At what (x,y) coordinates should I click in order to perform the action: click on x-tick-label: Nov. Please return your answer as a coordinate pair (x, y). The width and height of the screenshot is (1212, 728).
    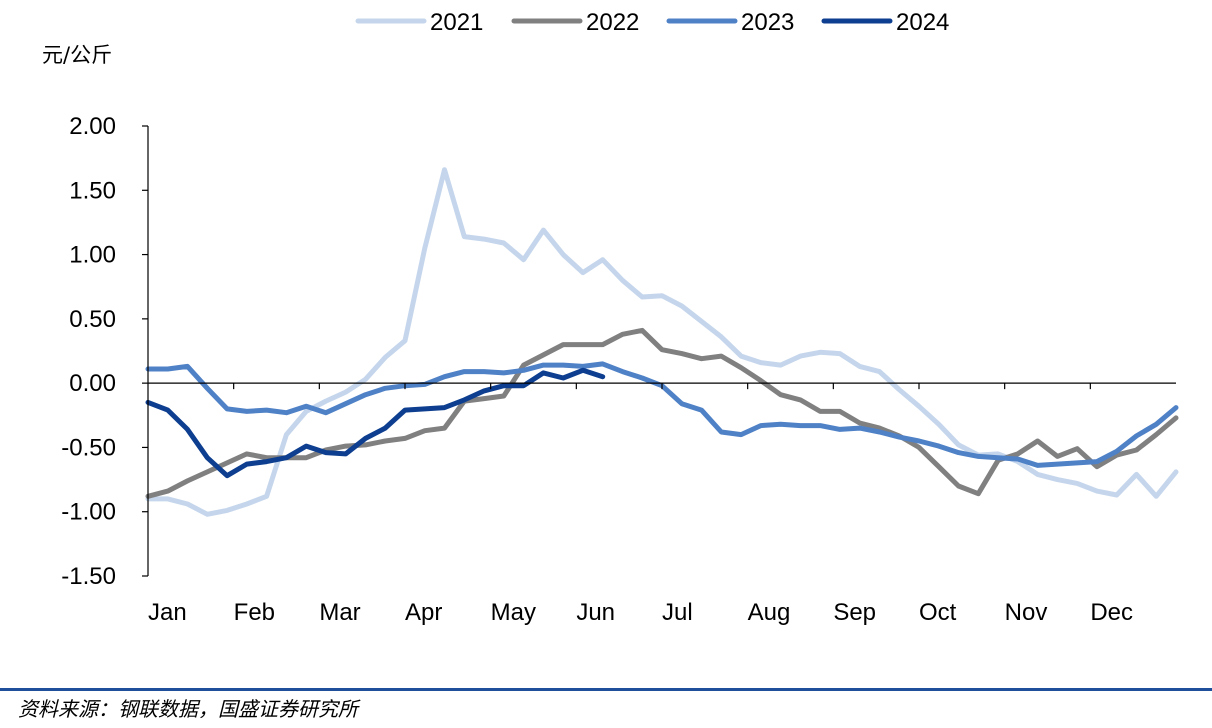
    Looking at the image, I should click on (1026, 612).